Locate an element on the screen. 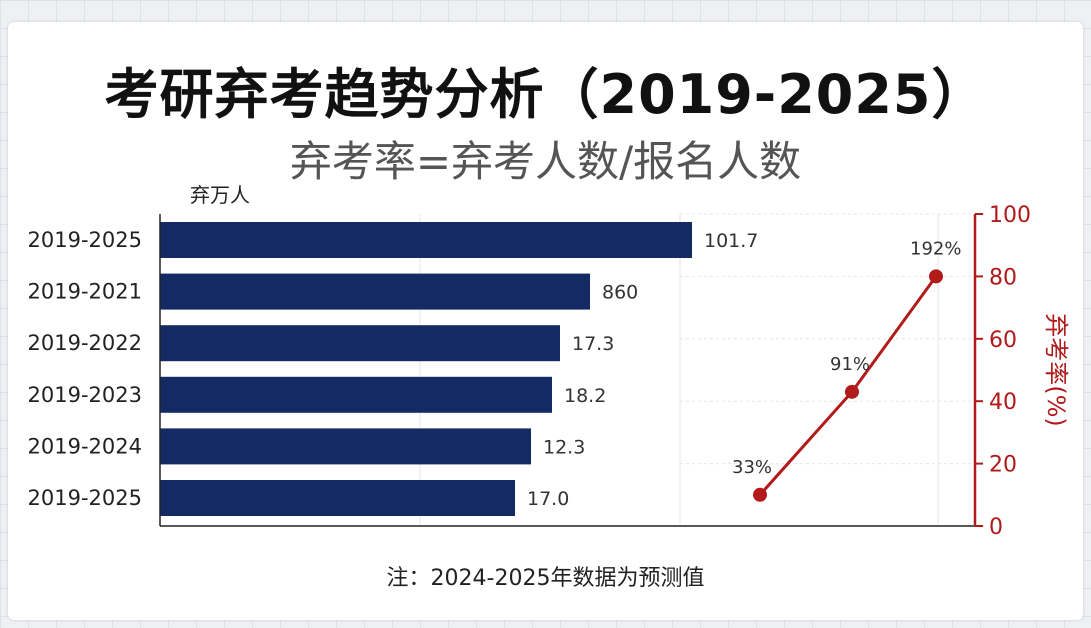  right-axis-tick-label: 80 is located at coordinates (1003, 277).